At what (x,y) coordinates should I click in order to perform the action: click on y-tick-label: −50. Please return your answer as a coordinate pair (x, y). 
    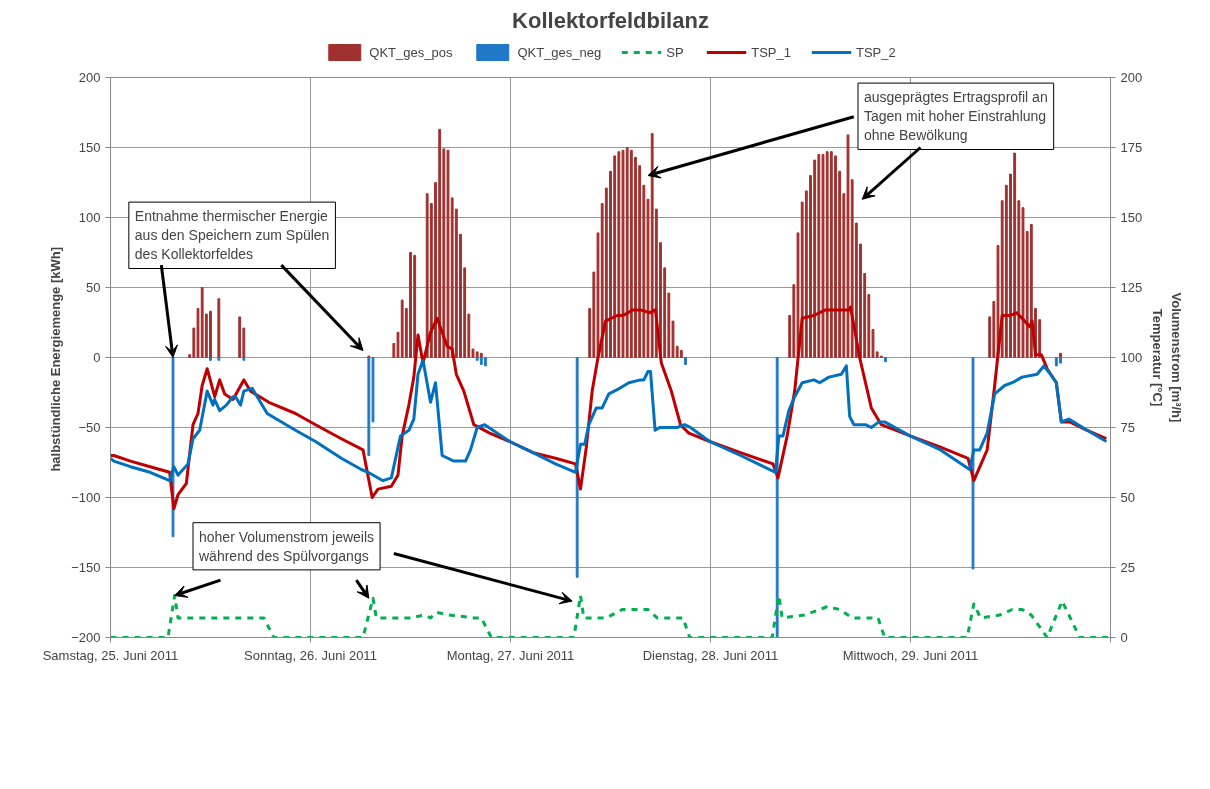
    Looking at the image, I should click on (89, 427).